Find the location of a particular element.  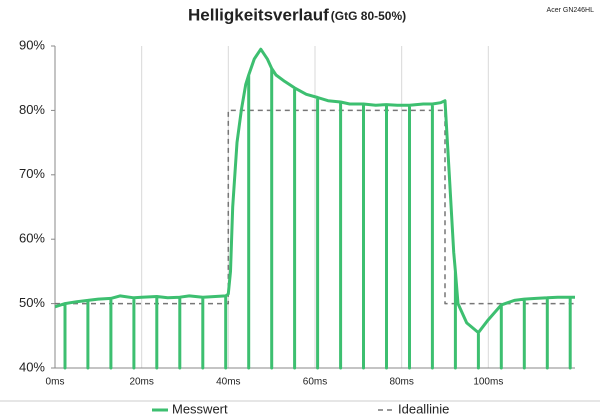

y-tick-label: 40% is located at coordinates (32, 366).